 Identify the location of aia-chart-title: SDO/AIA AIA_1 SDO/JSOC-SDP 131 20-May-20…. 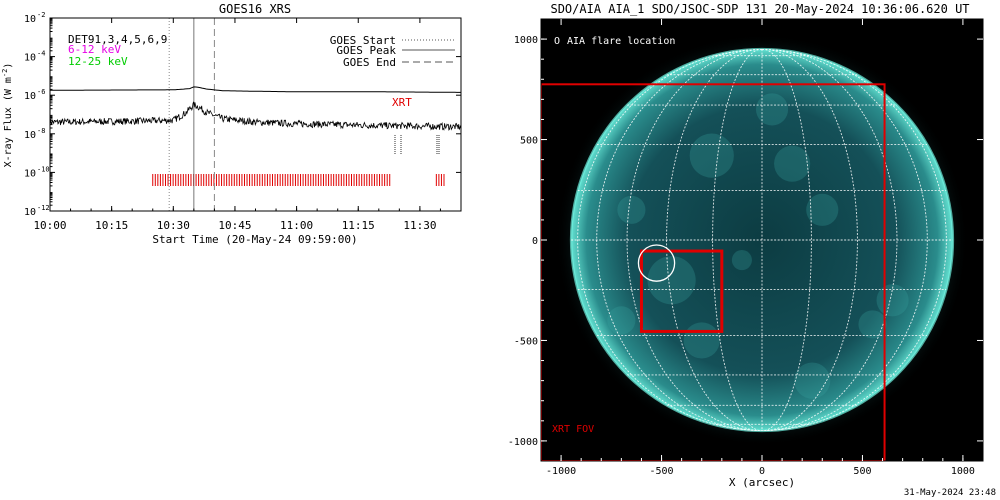
(759, 9).